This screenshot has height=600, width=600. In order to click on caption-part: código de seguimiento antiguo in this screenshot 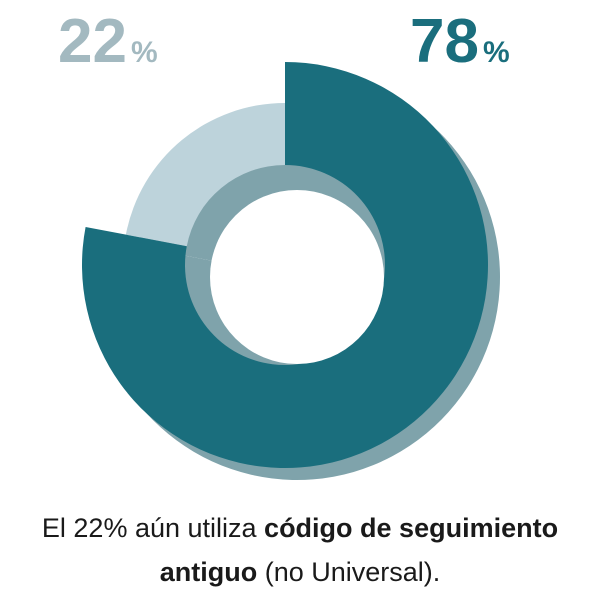, I will do `click(359, 550)`.